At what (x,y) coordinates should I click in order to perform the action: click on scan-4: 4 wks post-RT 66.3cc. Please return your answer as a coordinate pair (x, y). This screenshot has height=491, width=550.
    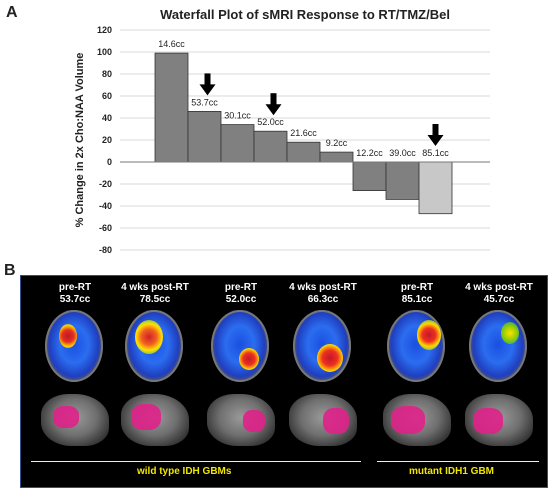
    Looking at the image, I should click on (323, 382).